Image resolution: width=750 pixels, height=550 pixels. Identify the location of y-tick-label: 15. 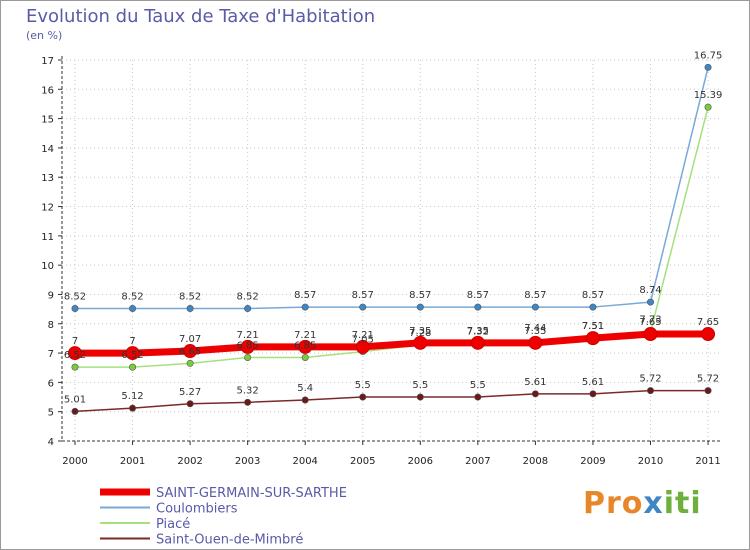
(47, 120).